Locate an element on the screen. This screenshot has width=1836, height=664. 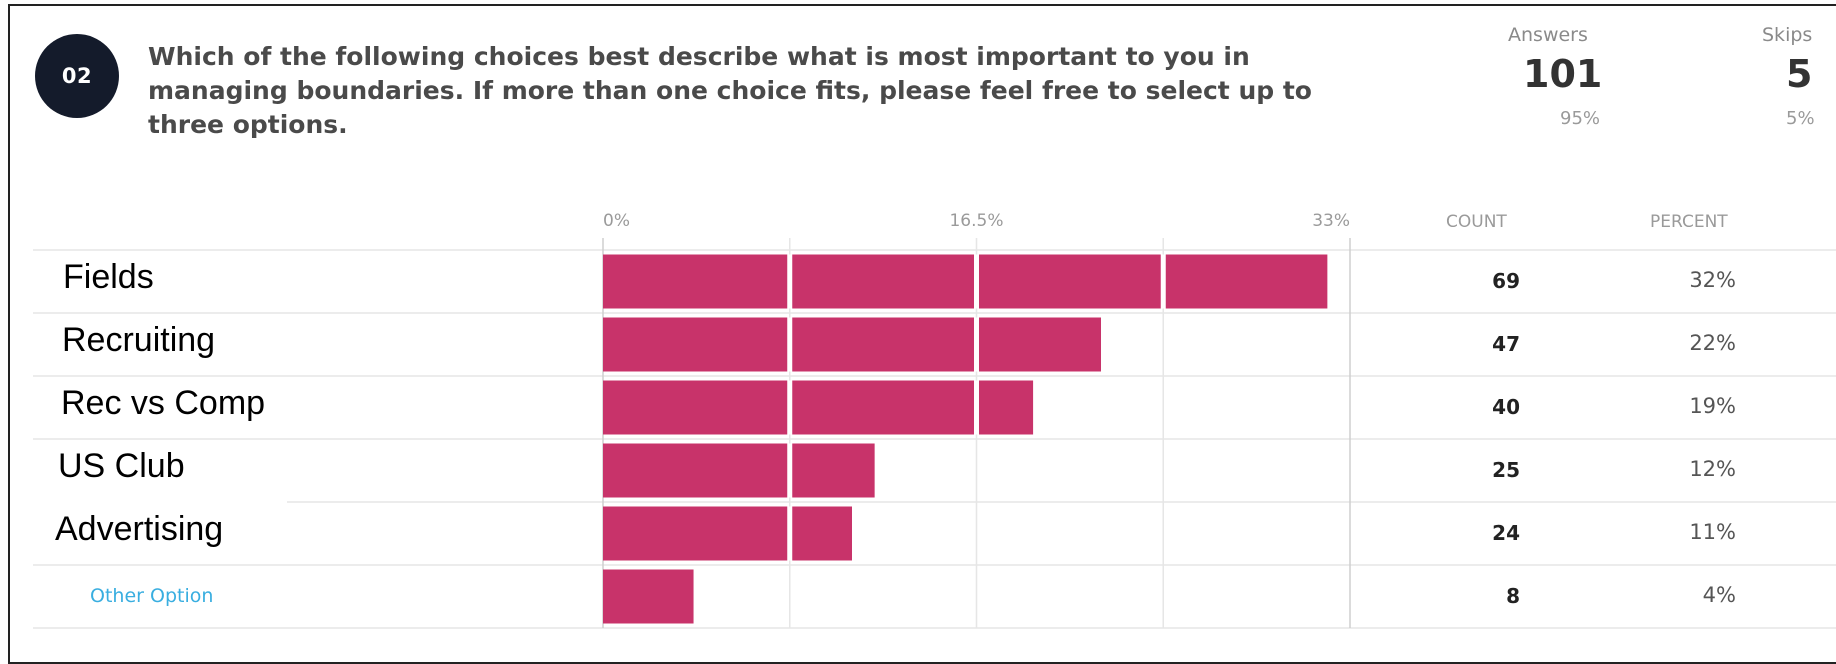
row-label: Rec vs Comp is located at coordinates (163, 403).